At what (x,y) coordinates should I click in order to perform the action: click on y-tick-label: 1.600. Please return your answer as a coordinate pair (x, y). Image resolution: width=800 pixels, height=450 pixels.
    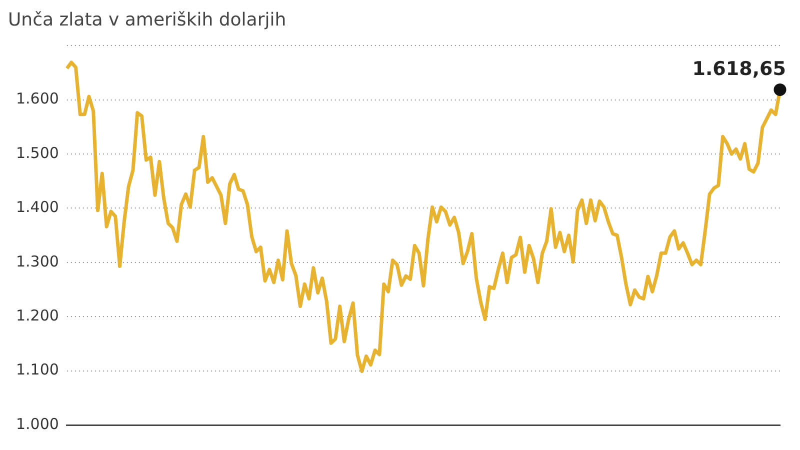
    Looking at the image, I should click on (37, 99).